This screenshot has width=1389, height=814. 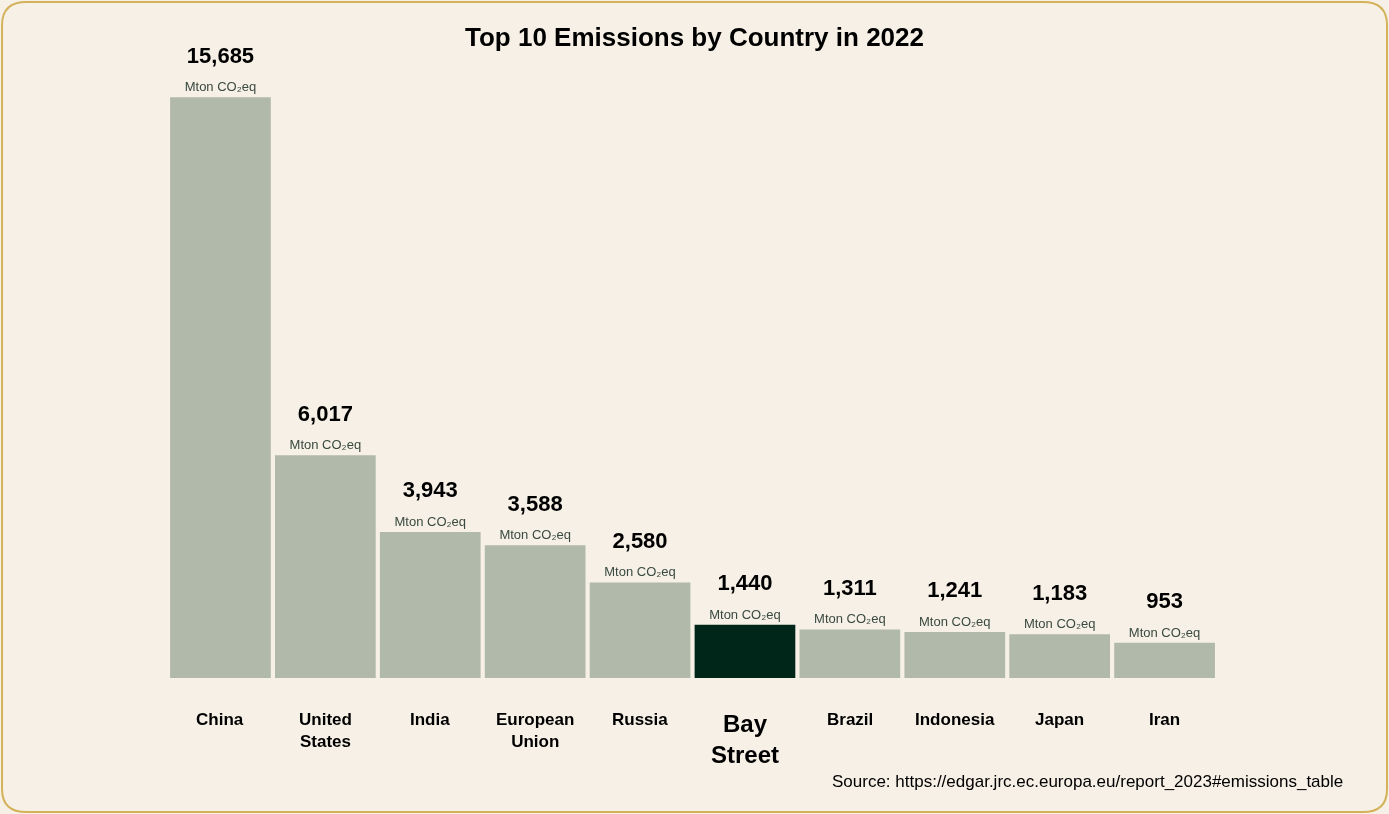 What do you see at coordinates (325, 731) in the screenshot?
I see `x-tick-label: United States` at bounding box center [325, 731].